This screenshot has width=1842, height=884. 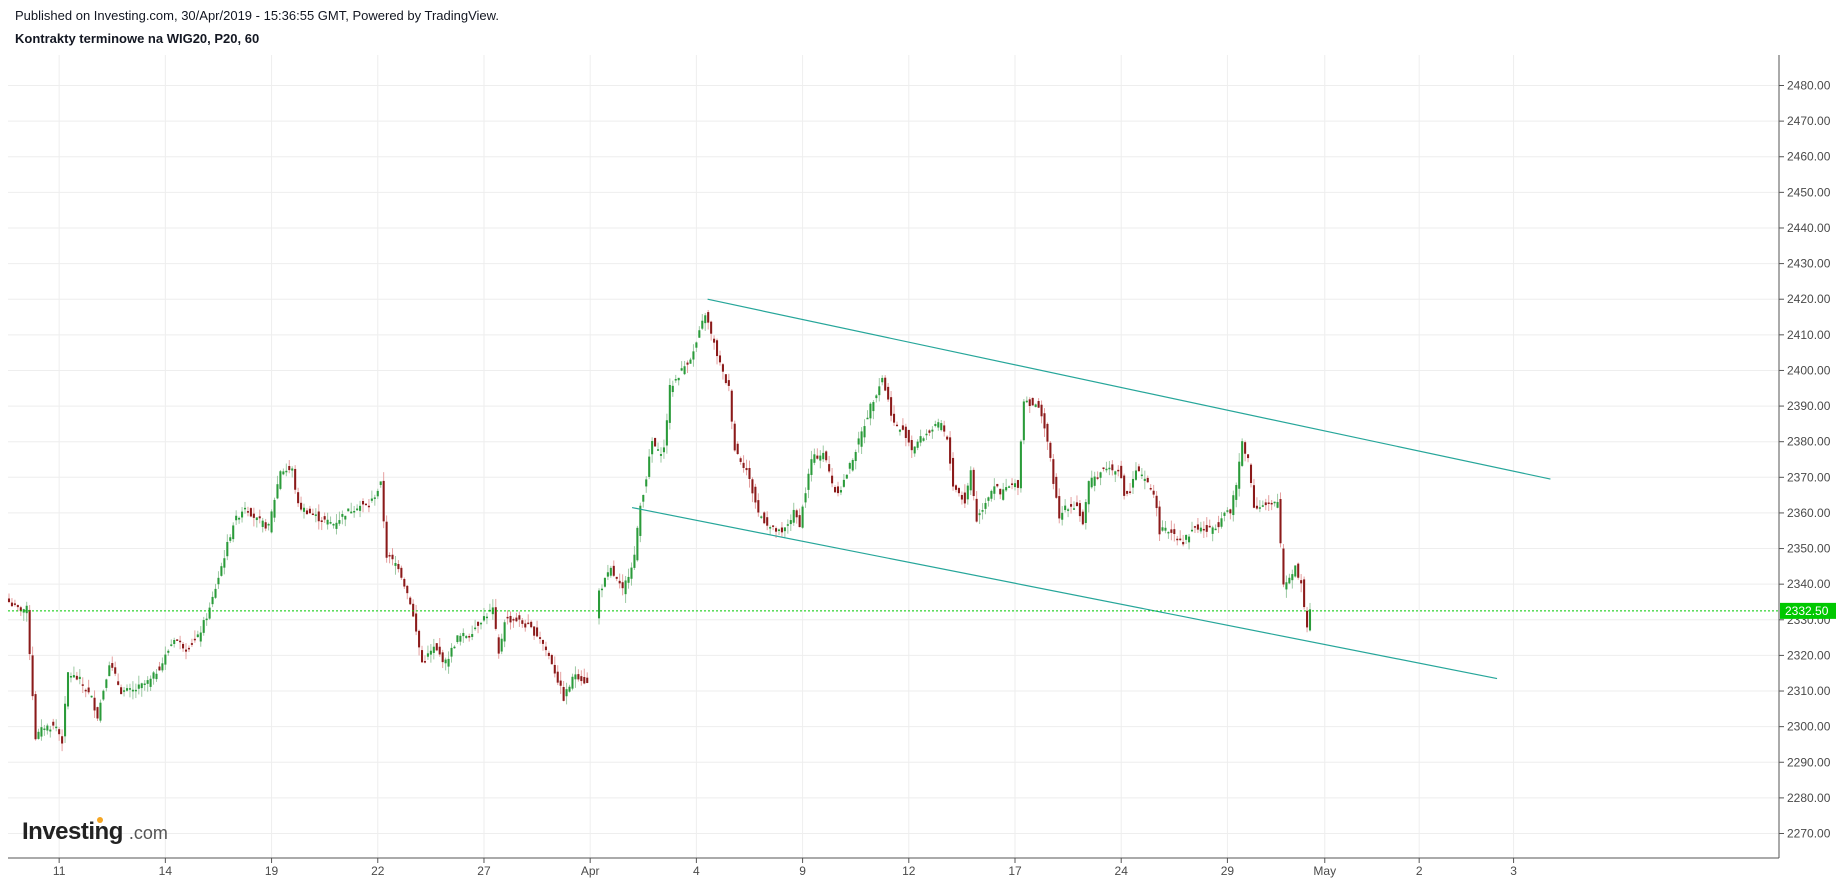 What do you see at coordinates (1809, 228) in the screenshot?
I see `y-tick-label: 2440.00` at bounding box center [1809, 228].